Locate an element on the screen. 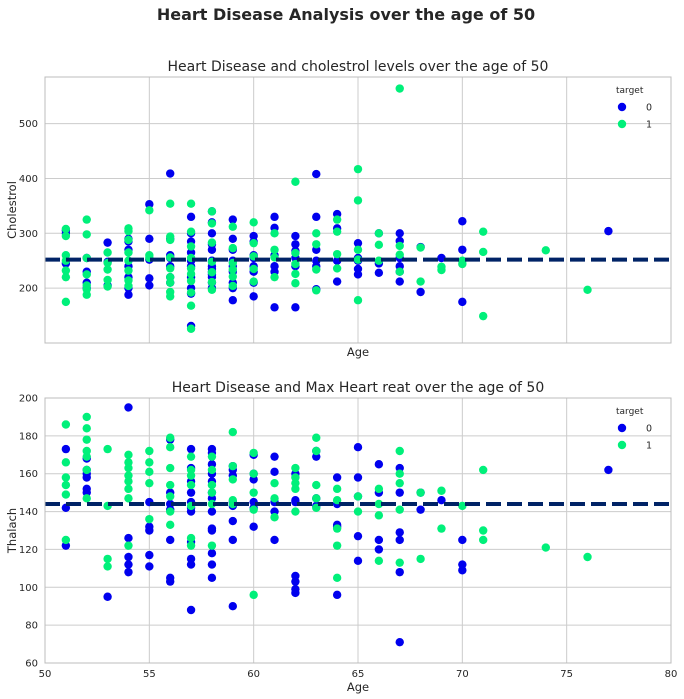 This screenshot has height=699, width=684. thalach-x-tick-label: 55 is located at coordinates (149, 674).